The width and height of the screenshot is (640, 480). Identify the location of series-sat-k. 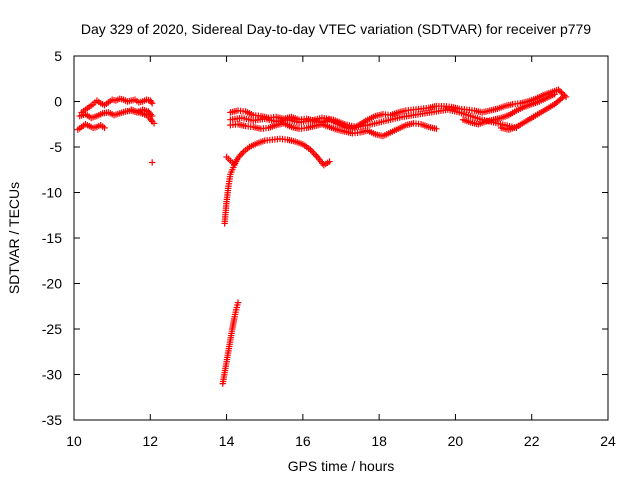
(230, 160).